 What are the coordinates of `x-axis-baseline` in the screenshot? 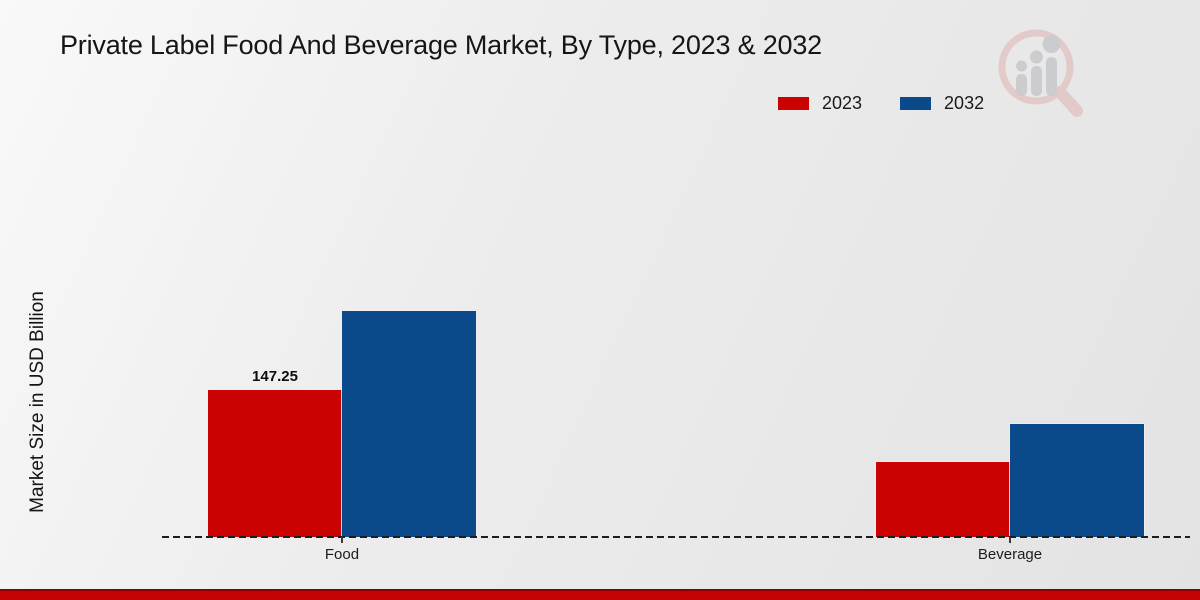 It's located at (676, 537).